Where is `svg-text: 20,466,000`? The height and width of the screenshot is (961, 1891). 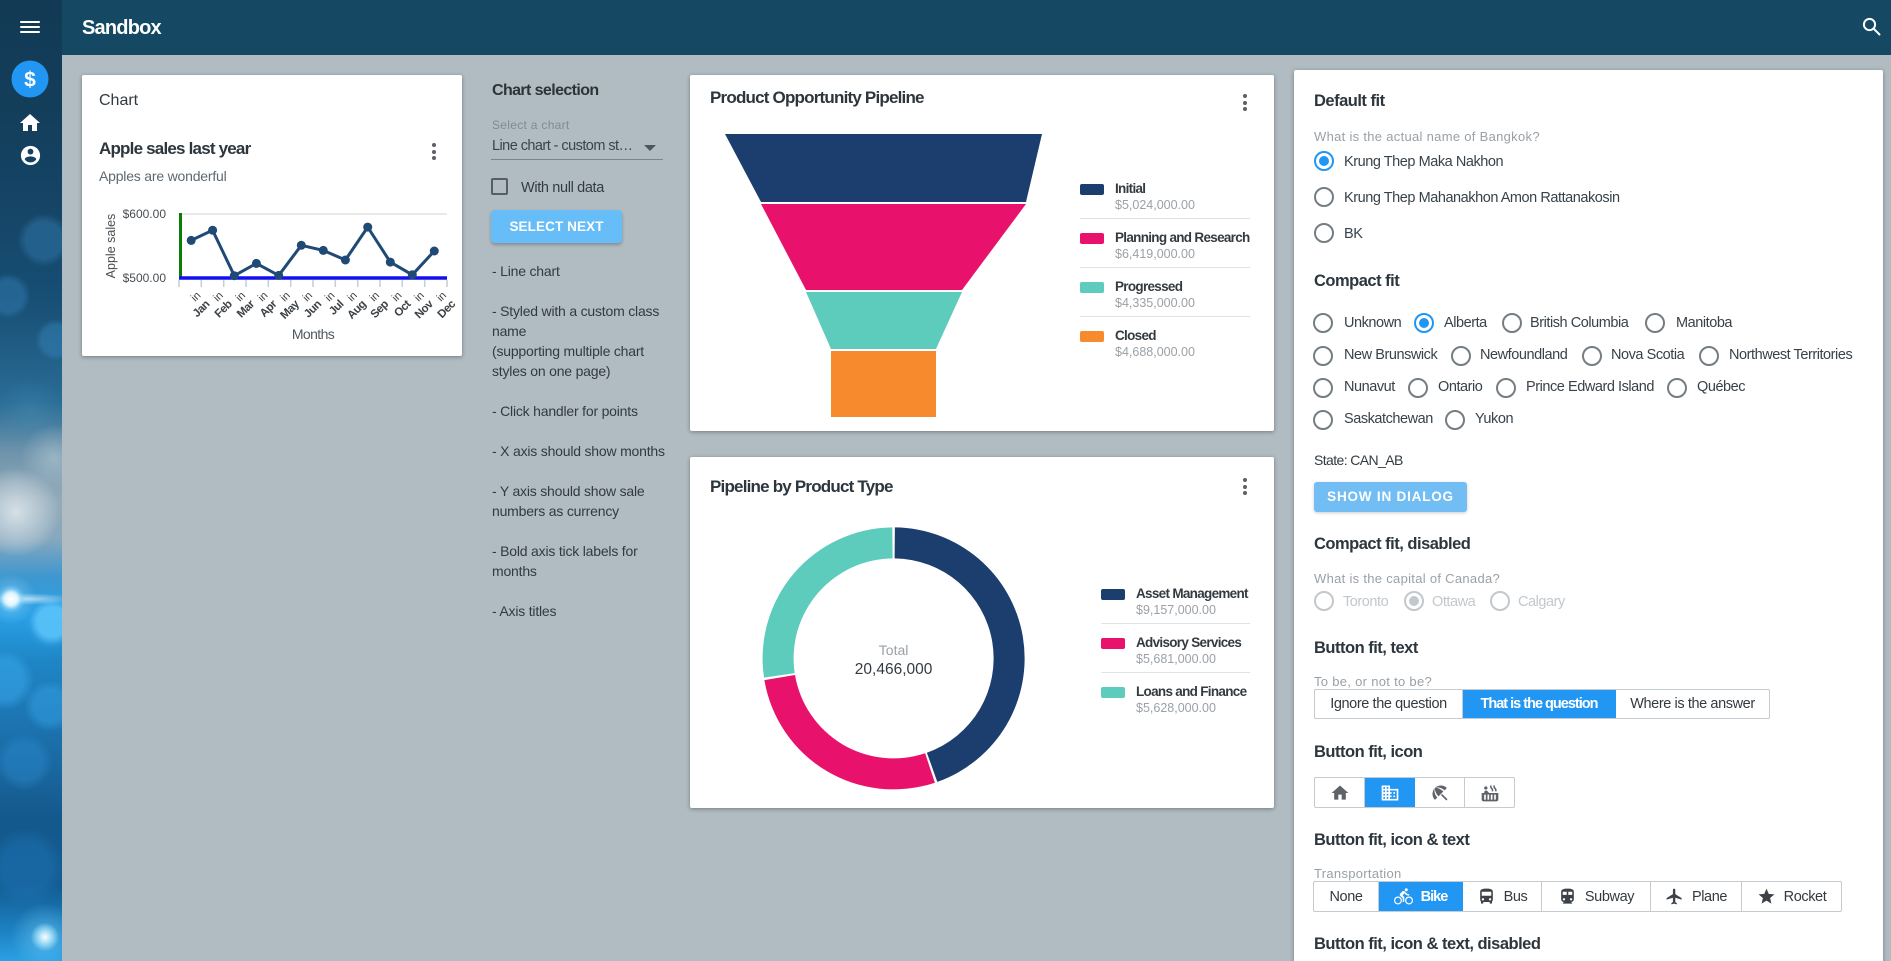
svg-text: 20,466,000 is located at coordinates (894, 669).